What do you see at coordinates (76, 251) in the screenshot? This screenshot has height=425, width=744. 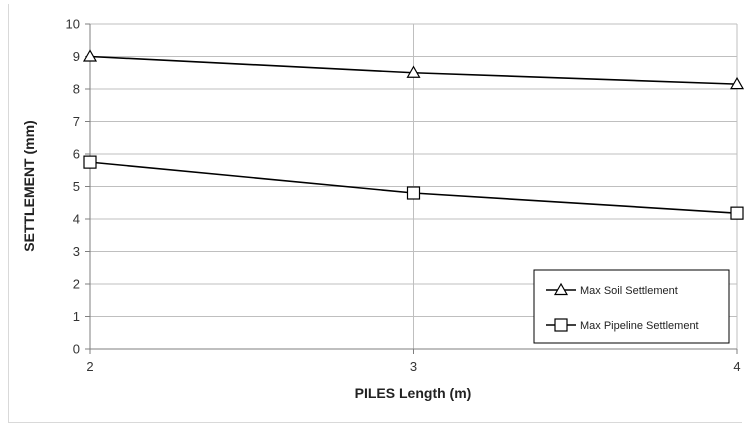 I see `y-tick-label: 3` at bounding box center [76, 251].